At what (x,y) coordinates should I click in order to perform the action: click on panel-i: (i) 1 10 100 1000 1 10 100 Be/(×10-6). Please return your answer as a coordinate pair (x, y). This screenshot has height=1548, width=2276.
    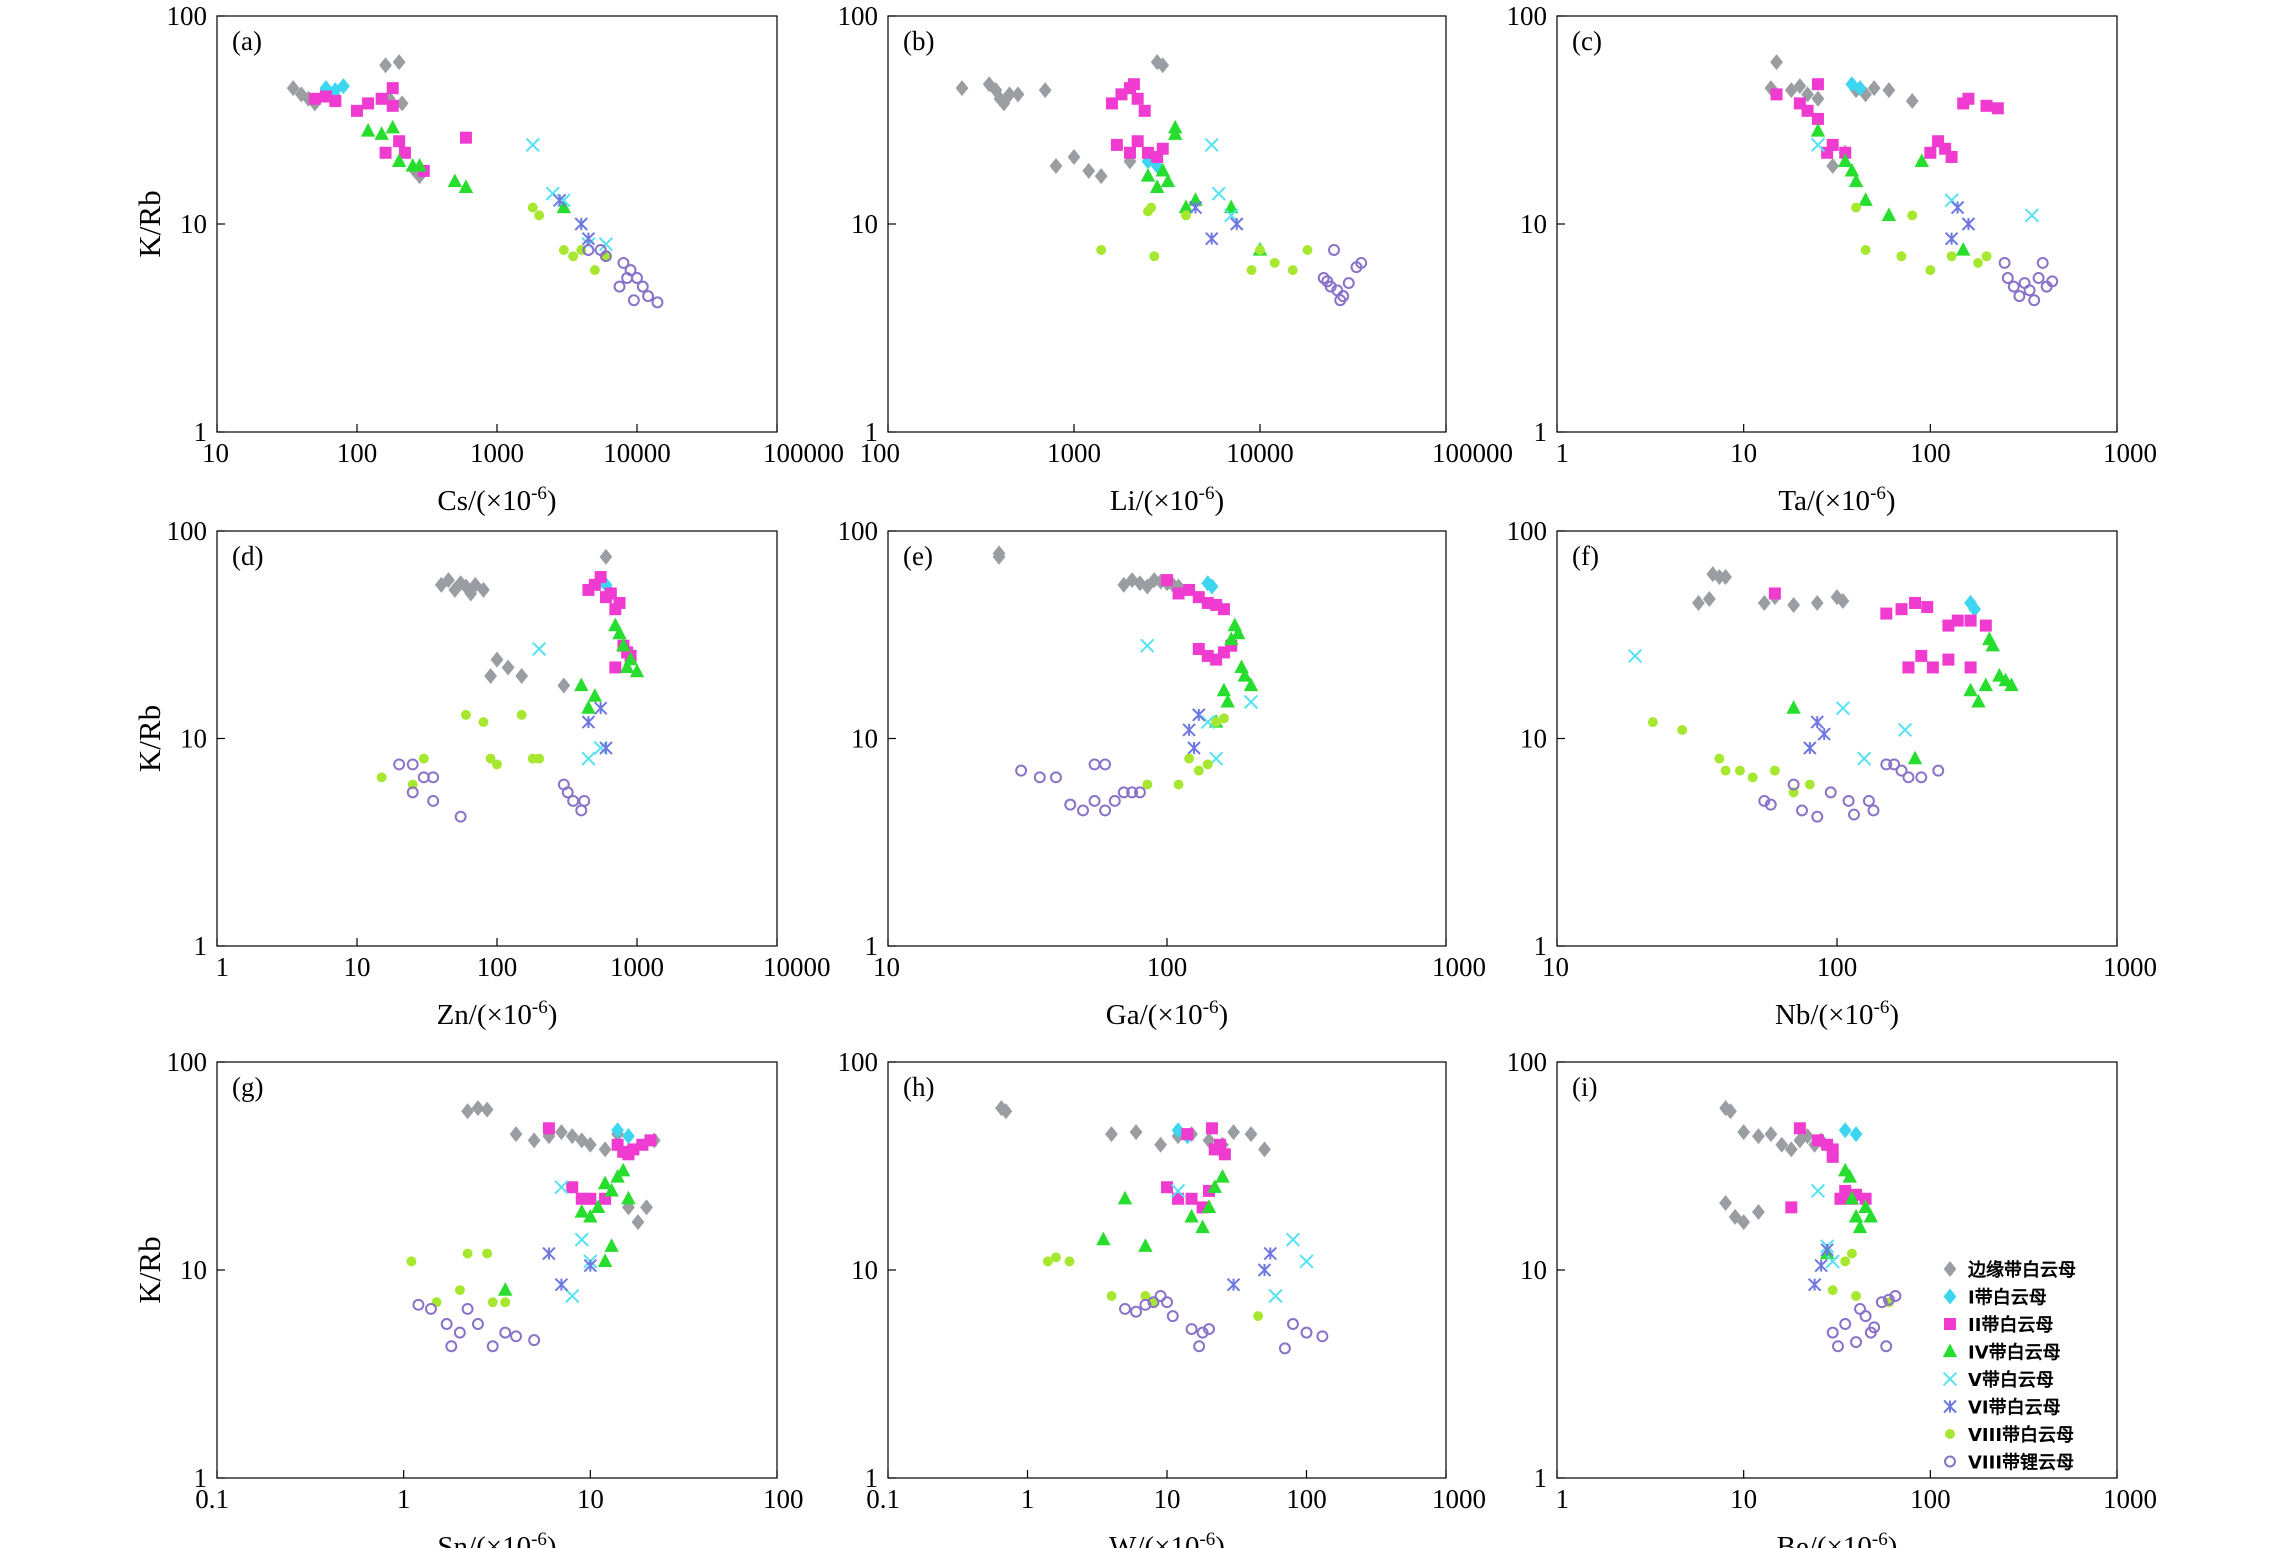
    Looking at the image, I should click on (1832, 1297).